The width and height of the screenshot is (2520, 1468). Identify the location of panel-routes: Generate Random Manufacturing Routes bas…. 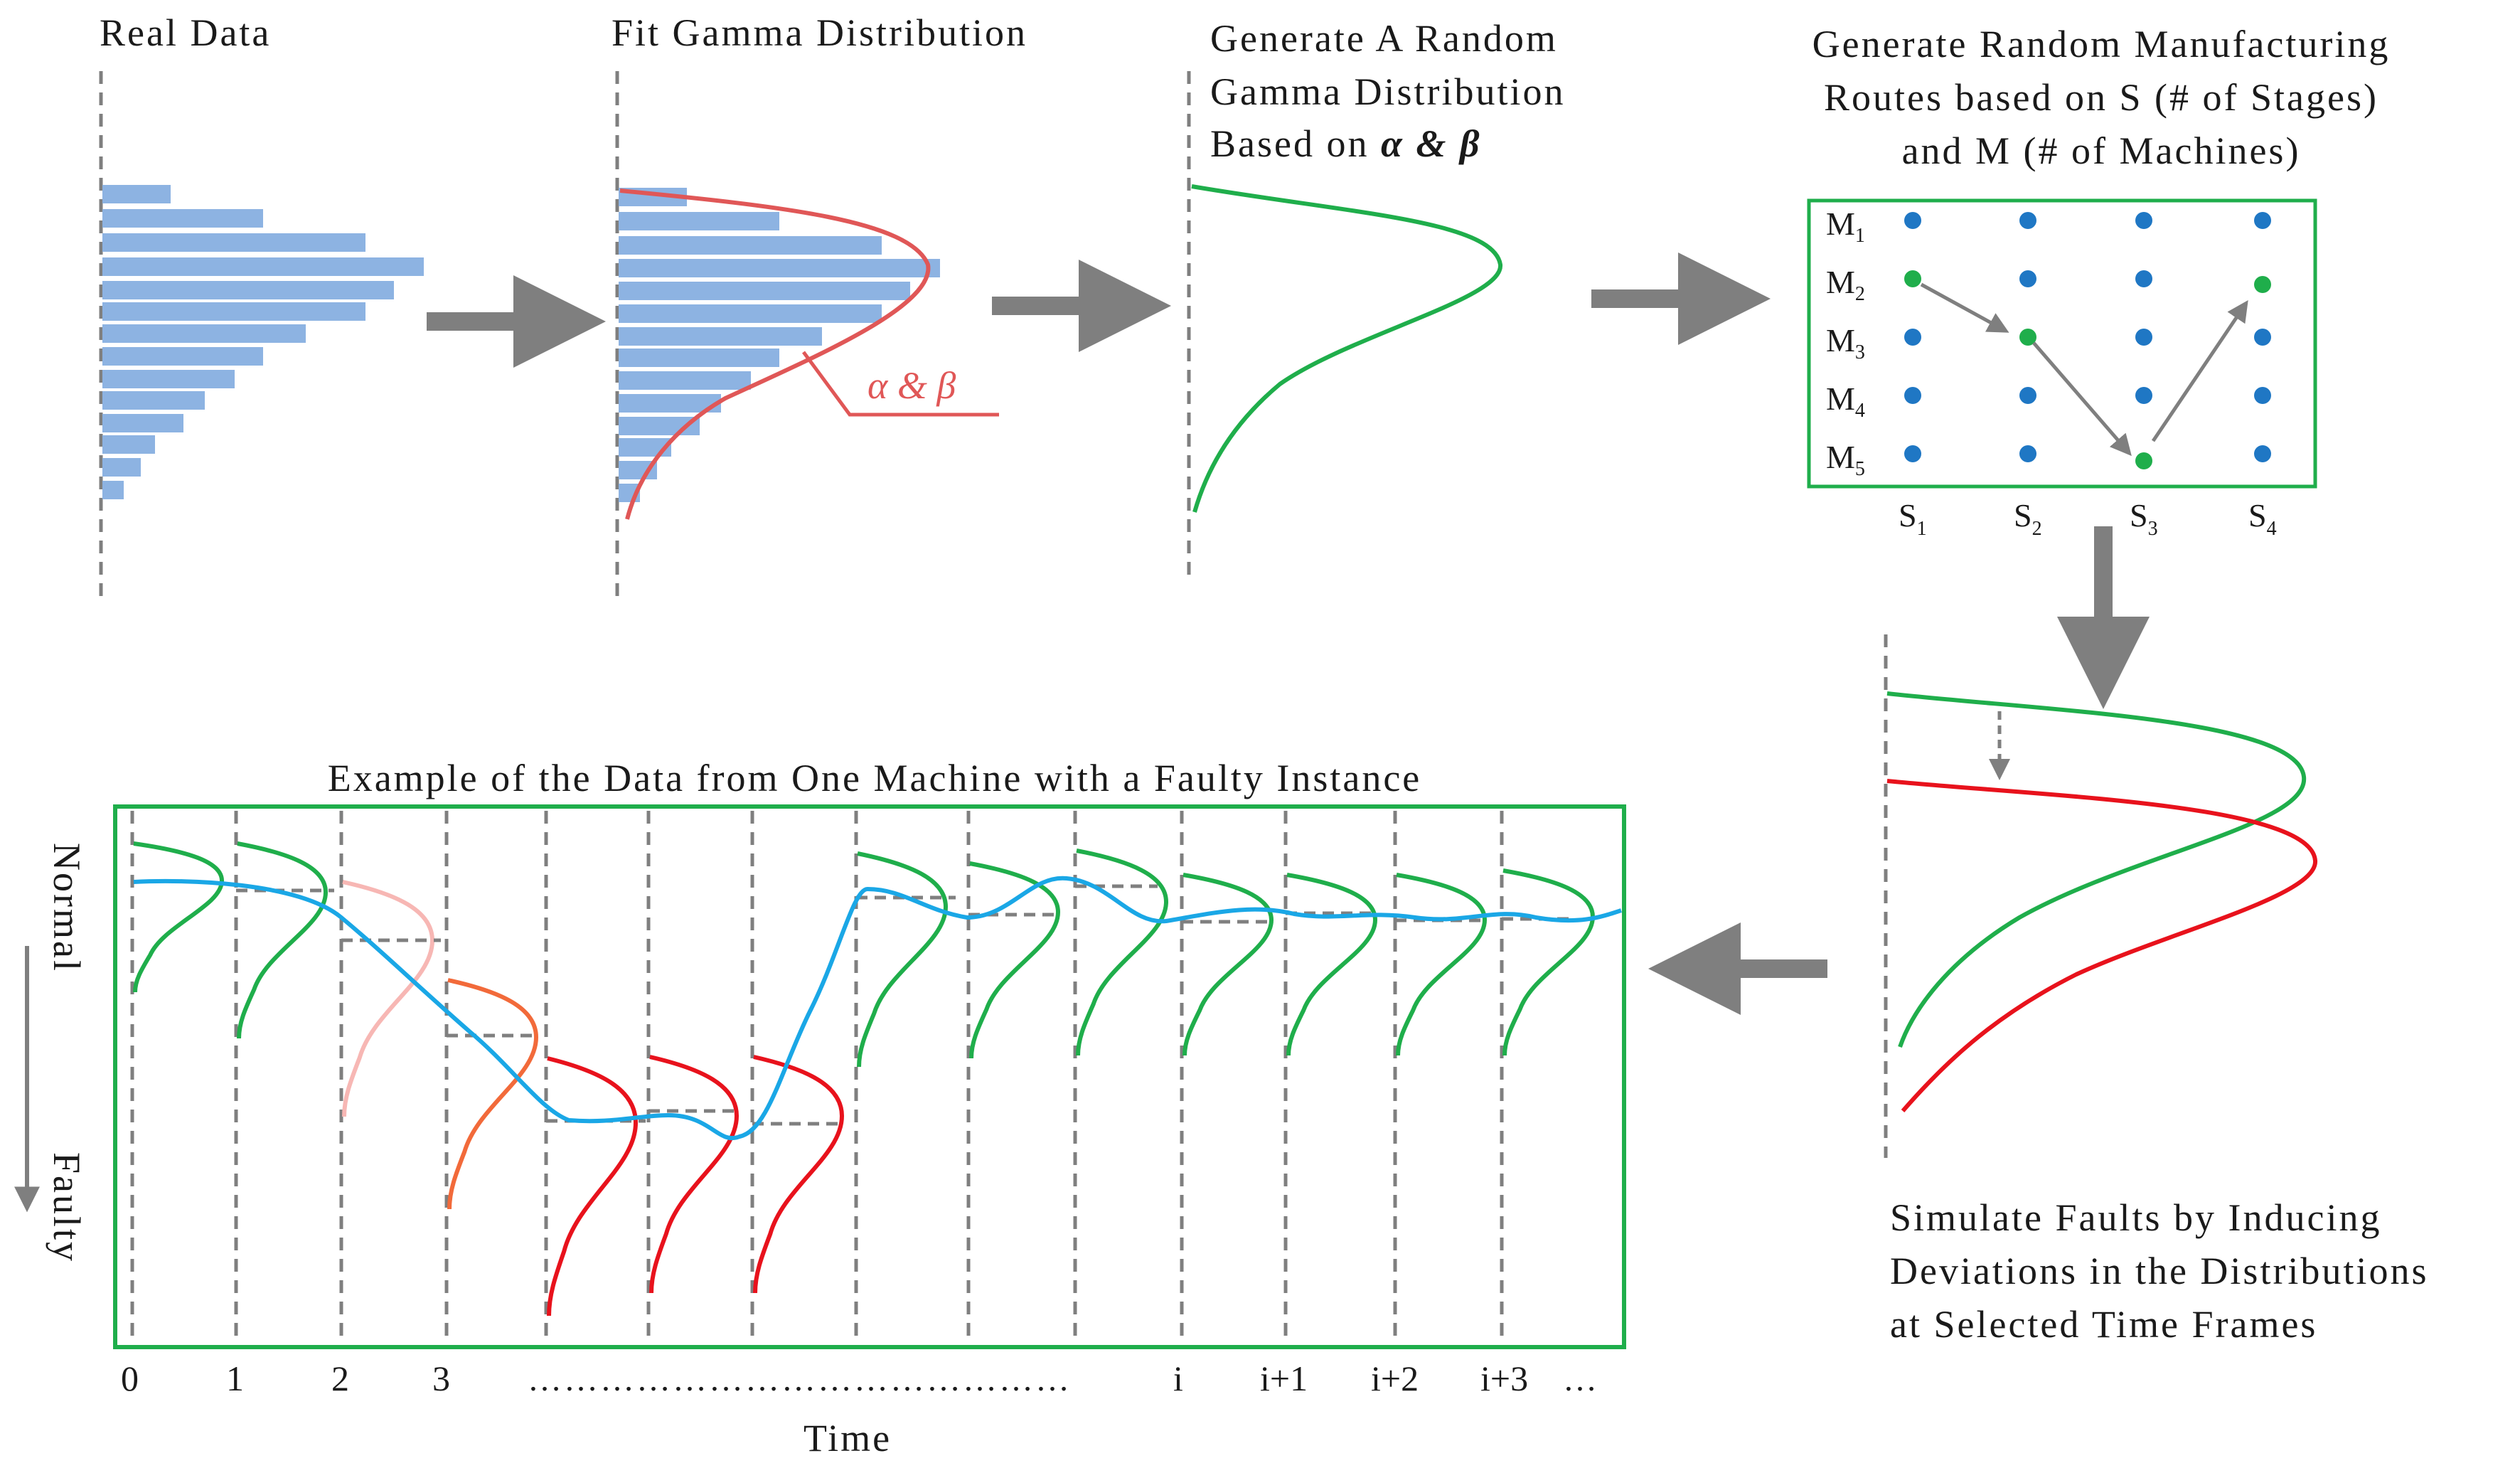
(2099, 282).